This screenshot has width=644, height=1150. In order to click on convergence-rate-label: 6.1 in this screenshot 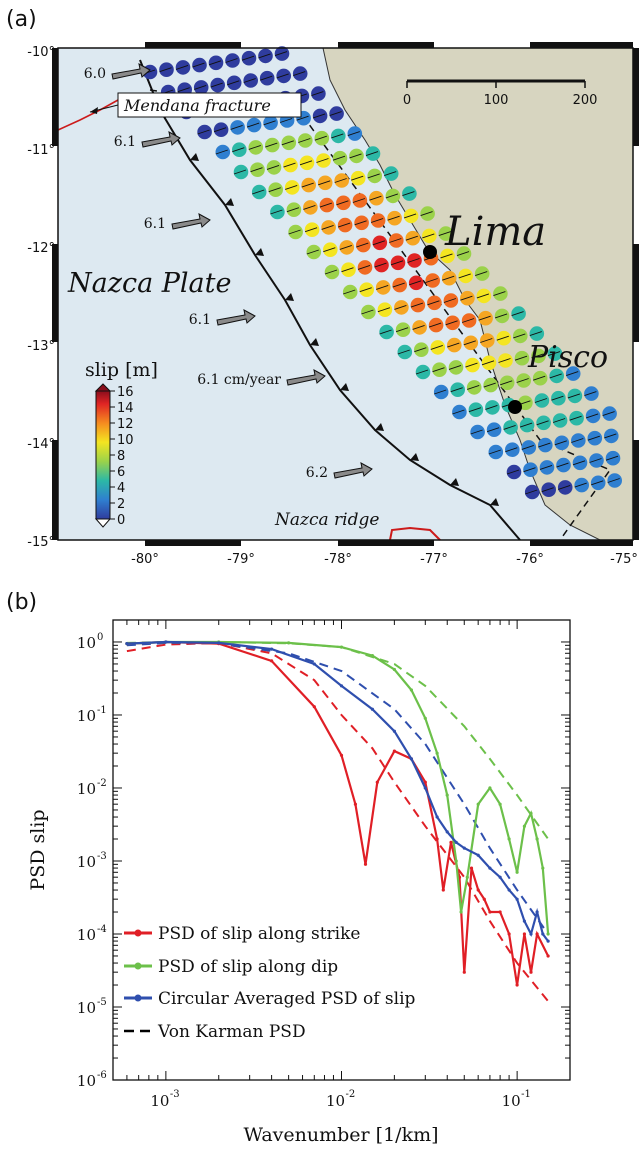, I will do `click(155, 224)`.